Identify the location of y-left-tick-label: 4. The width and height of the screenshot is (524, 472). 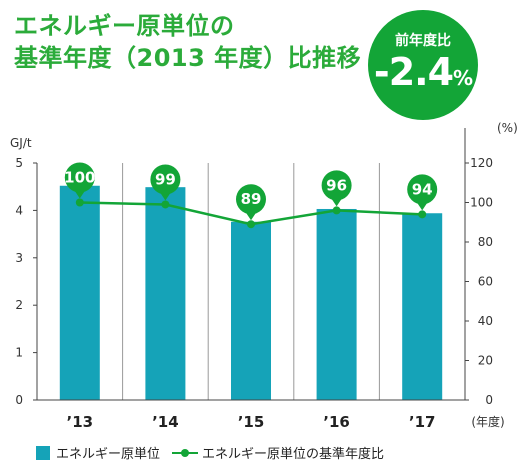
(19, 210).